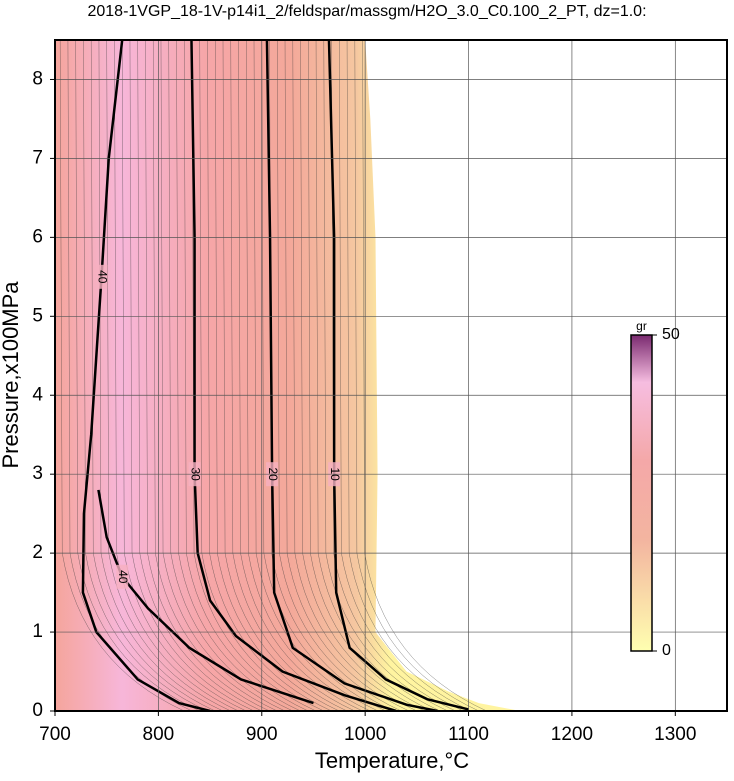  I want to click on y-tick-label: 1, so click(37, 631).